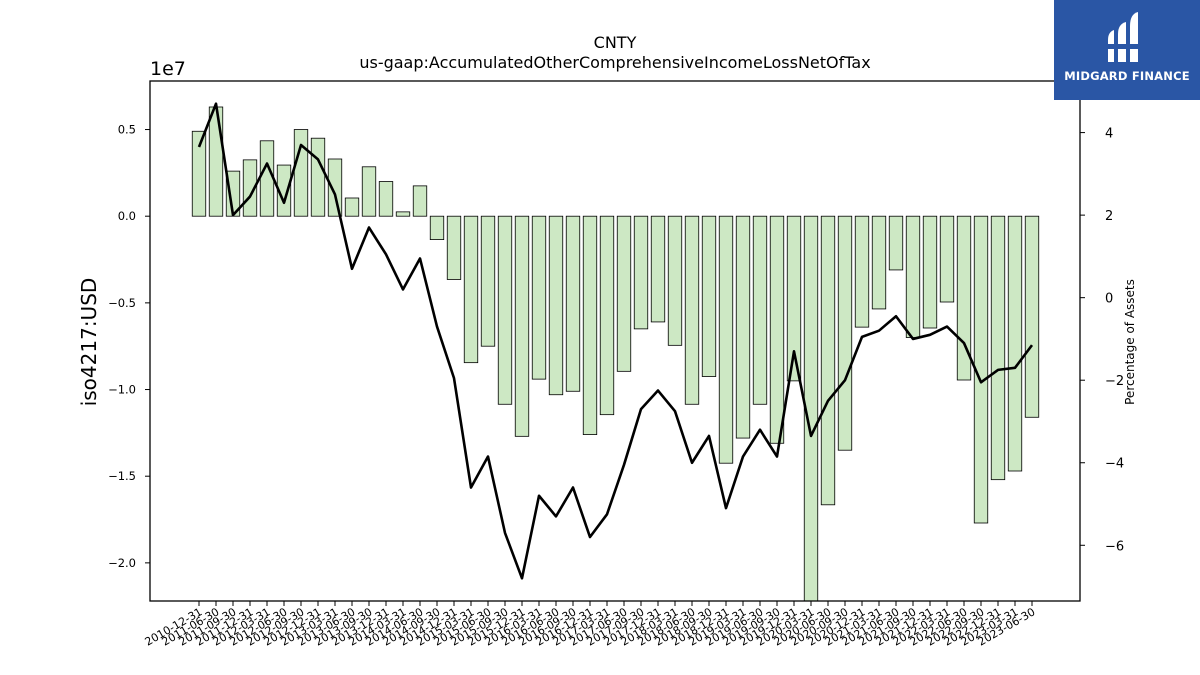 This screenshot has width=1200, height=675. Describe the element at coordinates (1102, 340) in the screenshot. I see `y2-axis: −6 −4 −2 0 2 4` at that location.